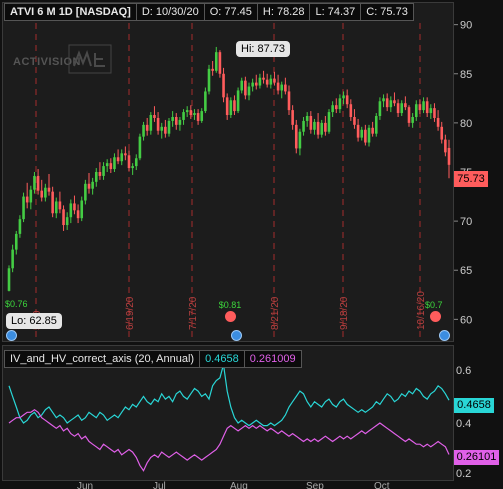 This screenshot has height=489, width=503. What do you see at coordinates (171, 12) in the screenshot?
I see `date-label: D: 10/30/20` at bounding box center [171, 12].